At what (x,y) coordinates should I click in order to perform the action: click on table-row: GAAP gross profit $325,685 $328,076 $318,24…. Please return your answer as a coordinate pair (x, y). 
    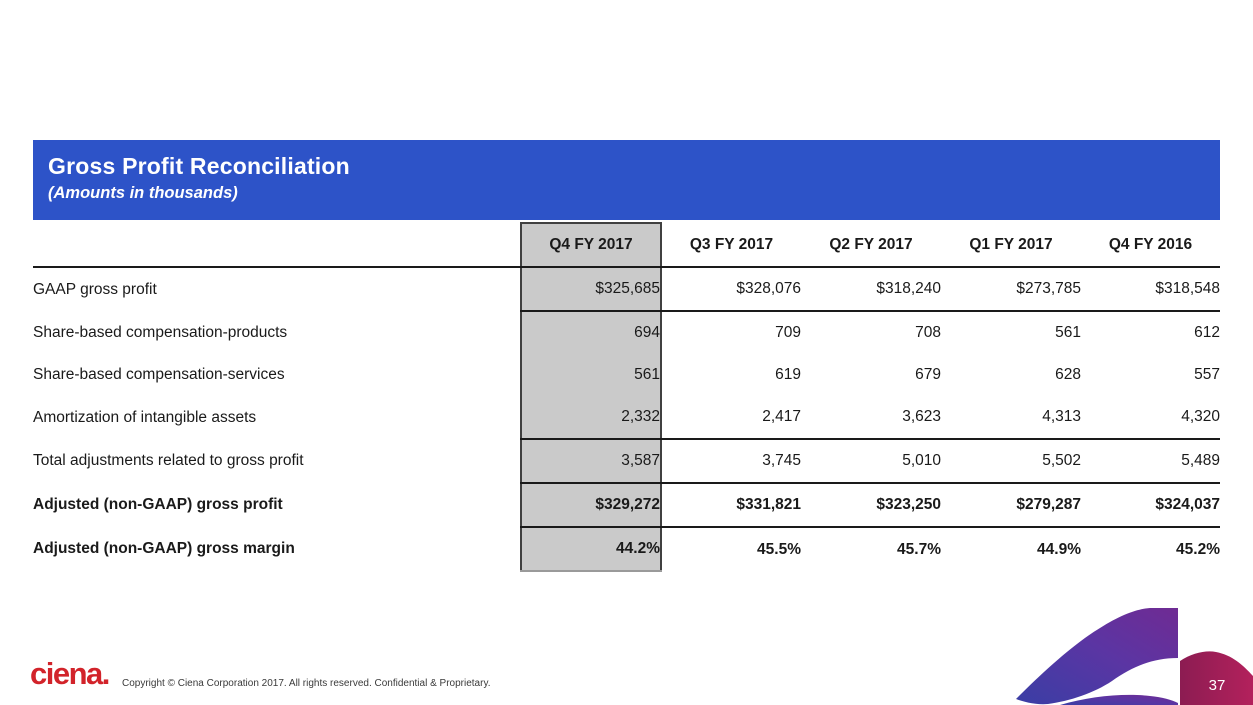
    Looking at the image, I should click on (626, 289).